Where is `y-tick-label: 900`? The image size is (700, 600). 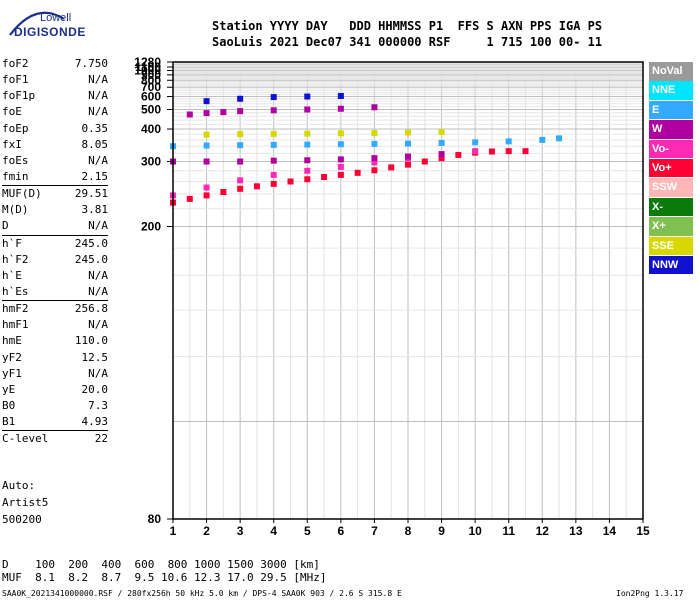 y-tick-label: 900 is located at coordinates (151, 75).